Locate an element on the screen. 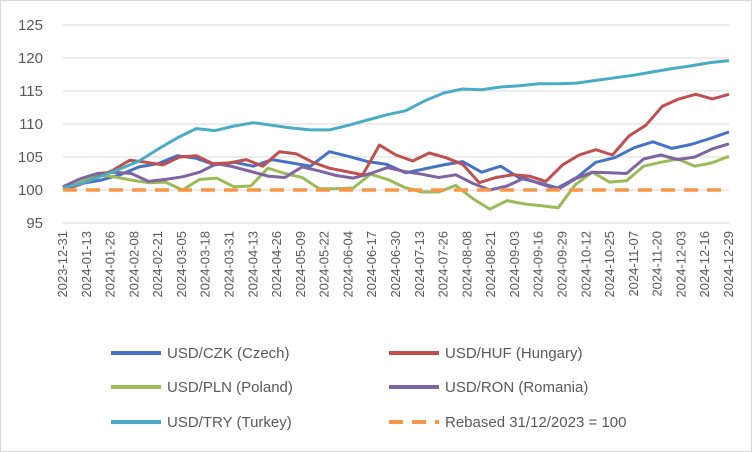 The height and width of the screenshot is (452, 752). series-line-usd-pln-poland is located at coordinates (396, 182).